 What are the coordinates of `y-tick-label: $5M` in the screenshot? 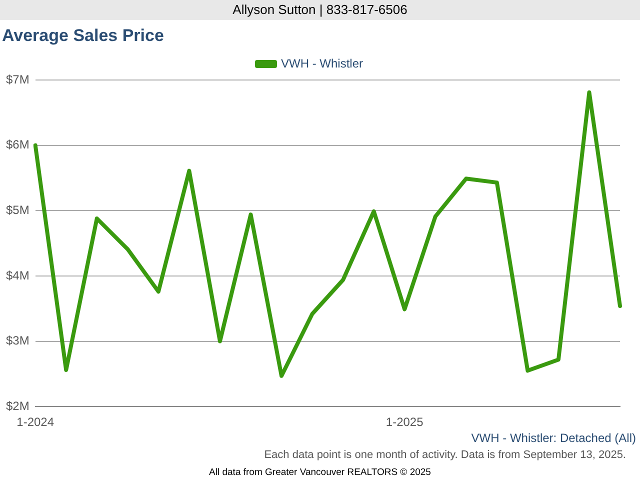 It's located at (18, 209).